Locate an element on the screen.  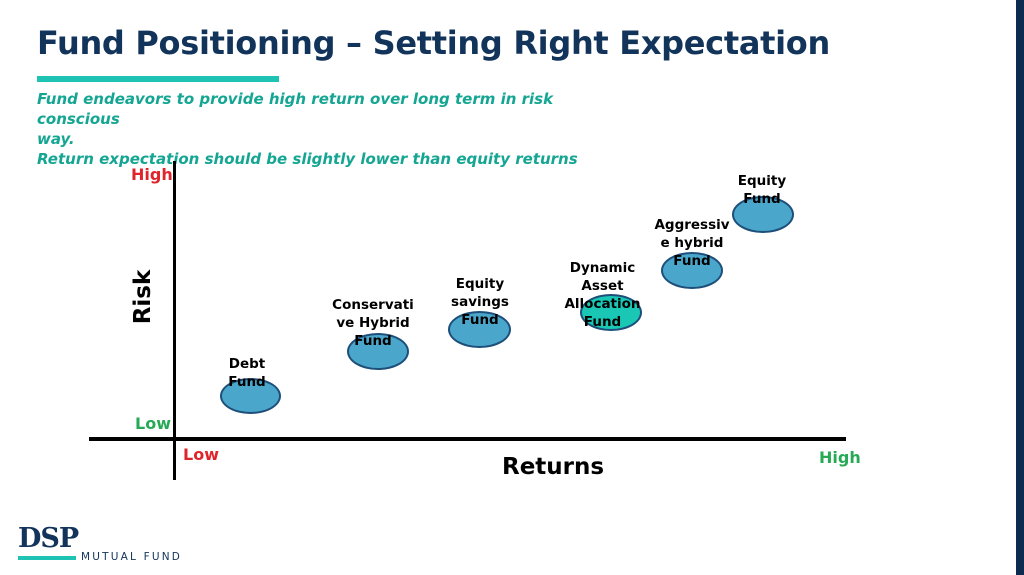
fund-label-aggressive-hybrid: Aggressiv e hybrid Fund is located at coordinates (692, 243).